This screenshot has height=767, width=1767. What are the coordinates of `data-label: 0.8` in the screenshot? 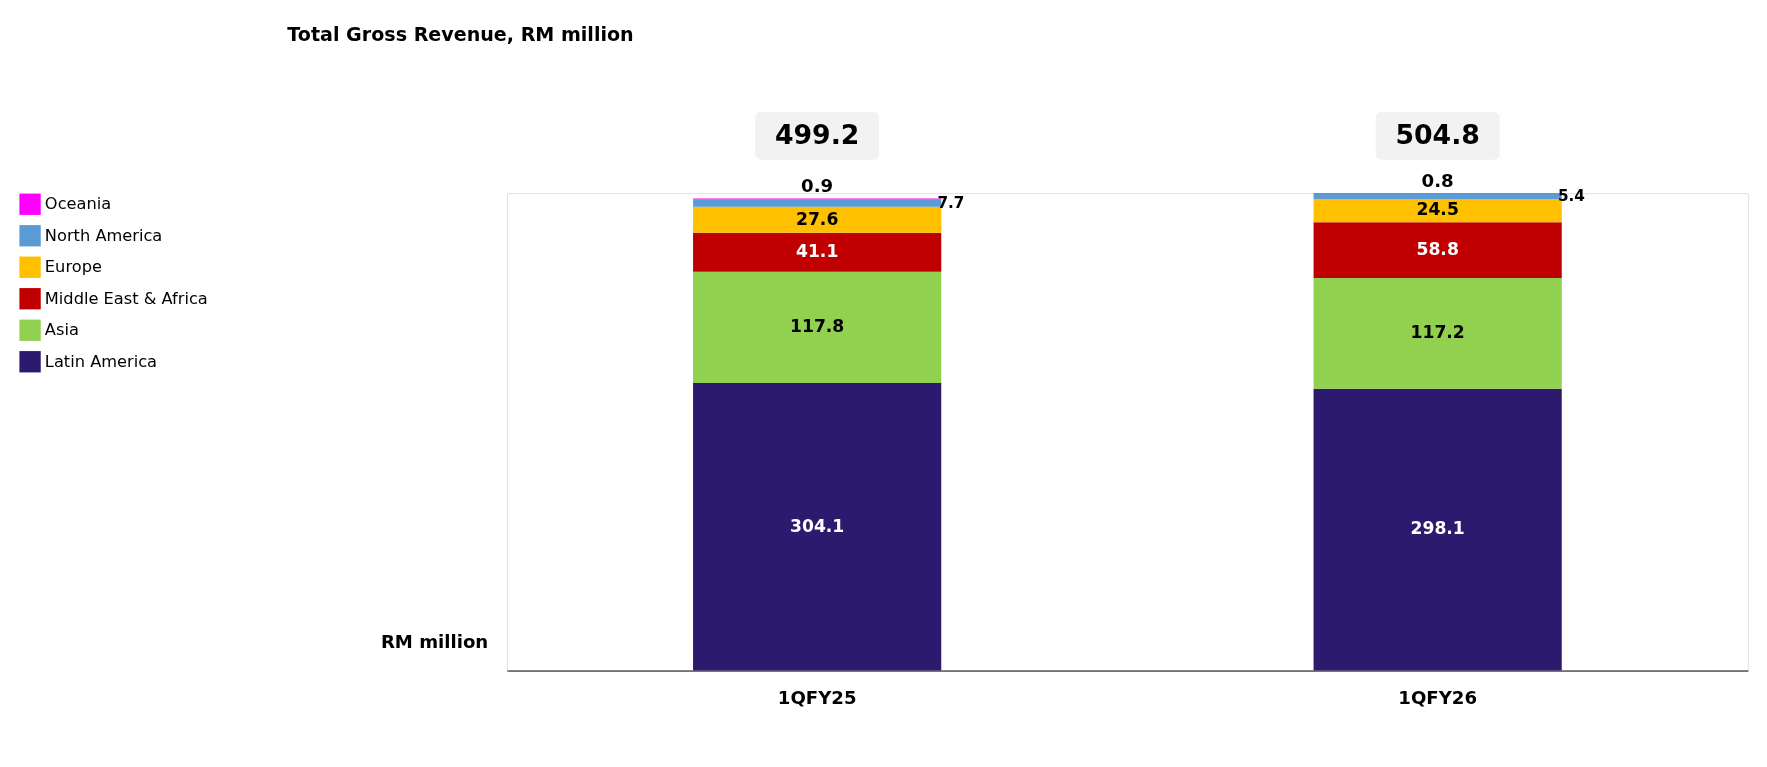 It's located at (1437, 180).